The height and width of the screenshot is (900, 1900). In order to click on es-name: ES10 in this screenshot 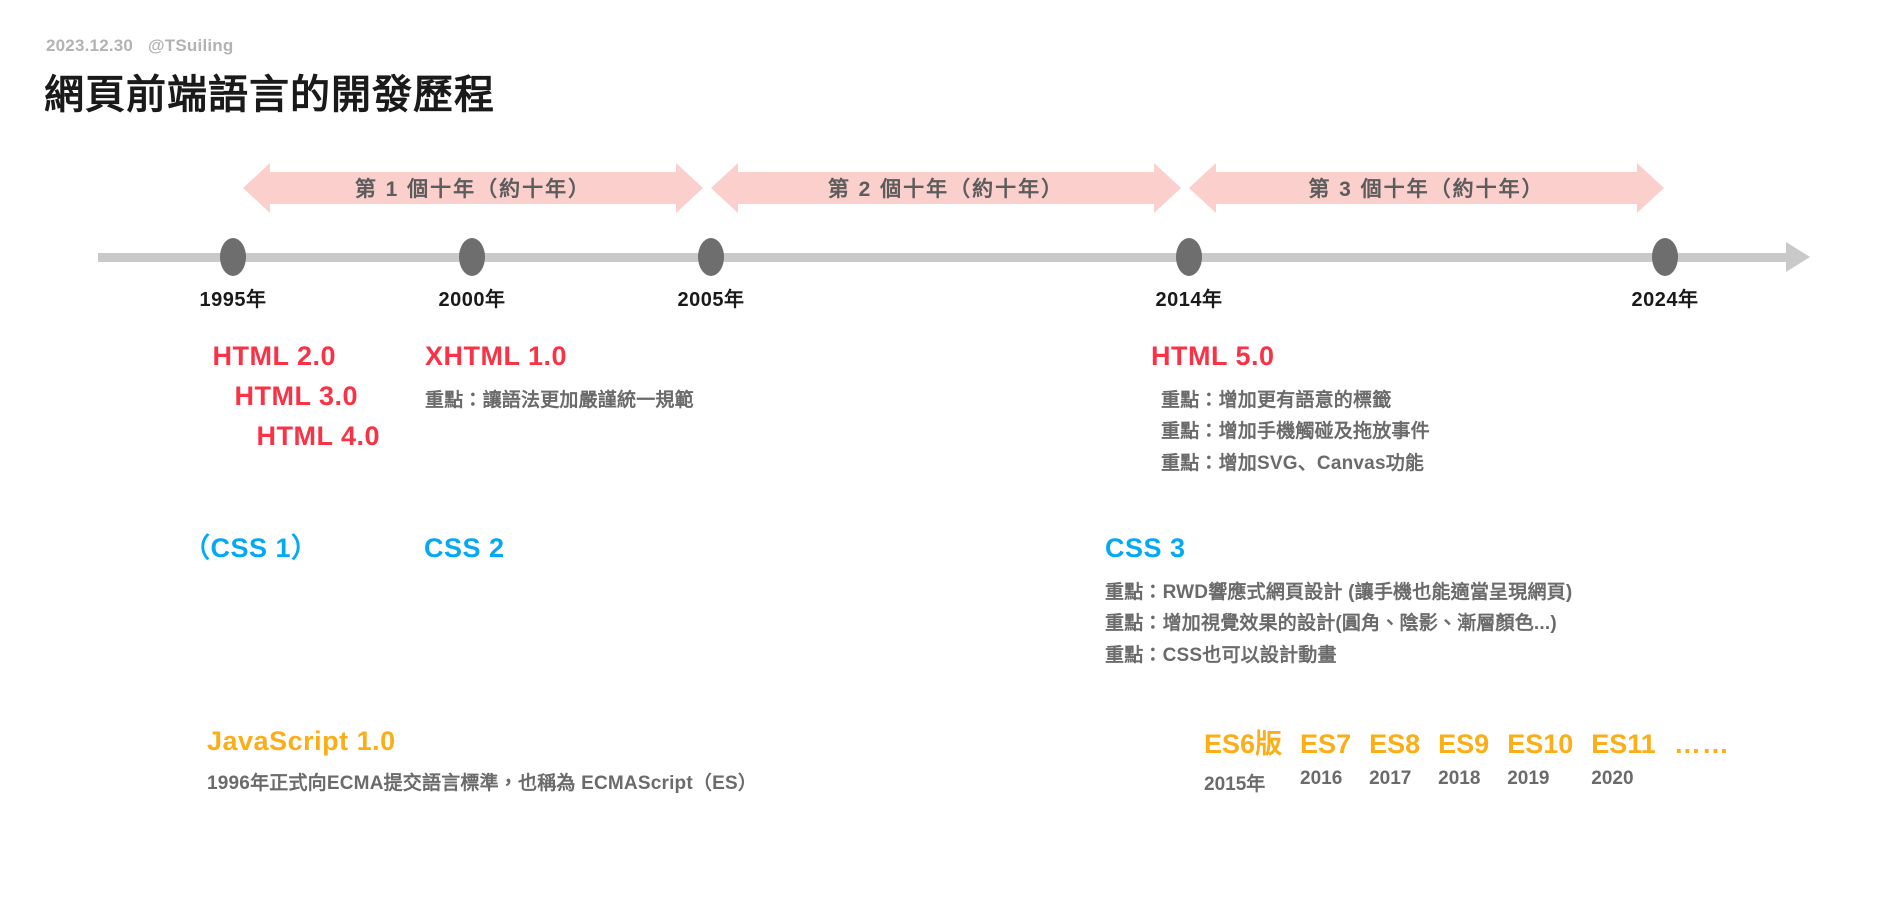, I will do `click(1540, 744)`.